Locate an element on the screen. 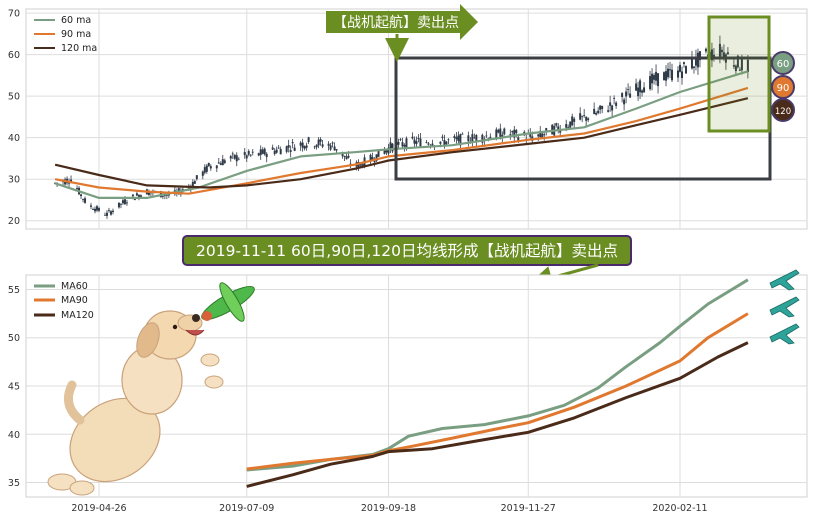 The height and width of the screenshot is (524, 813). x-tick-label: 2020-02-11 is located at coordinates (679, 508).